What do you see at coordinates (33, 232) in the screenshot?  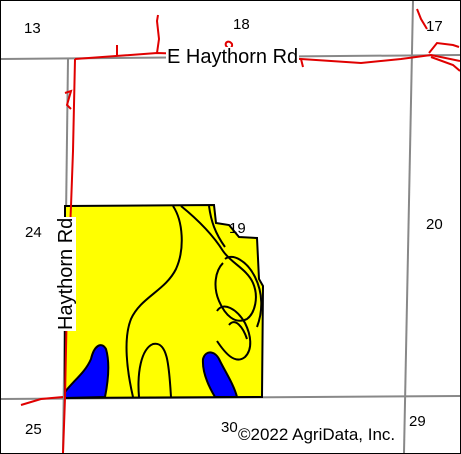 I see `section-label-24: 24` at bounding box center [33, 232].